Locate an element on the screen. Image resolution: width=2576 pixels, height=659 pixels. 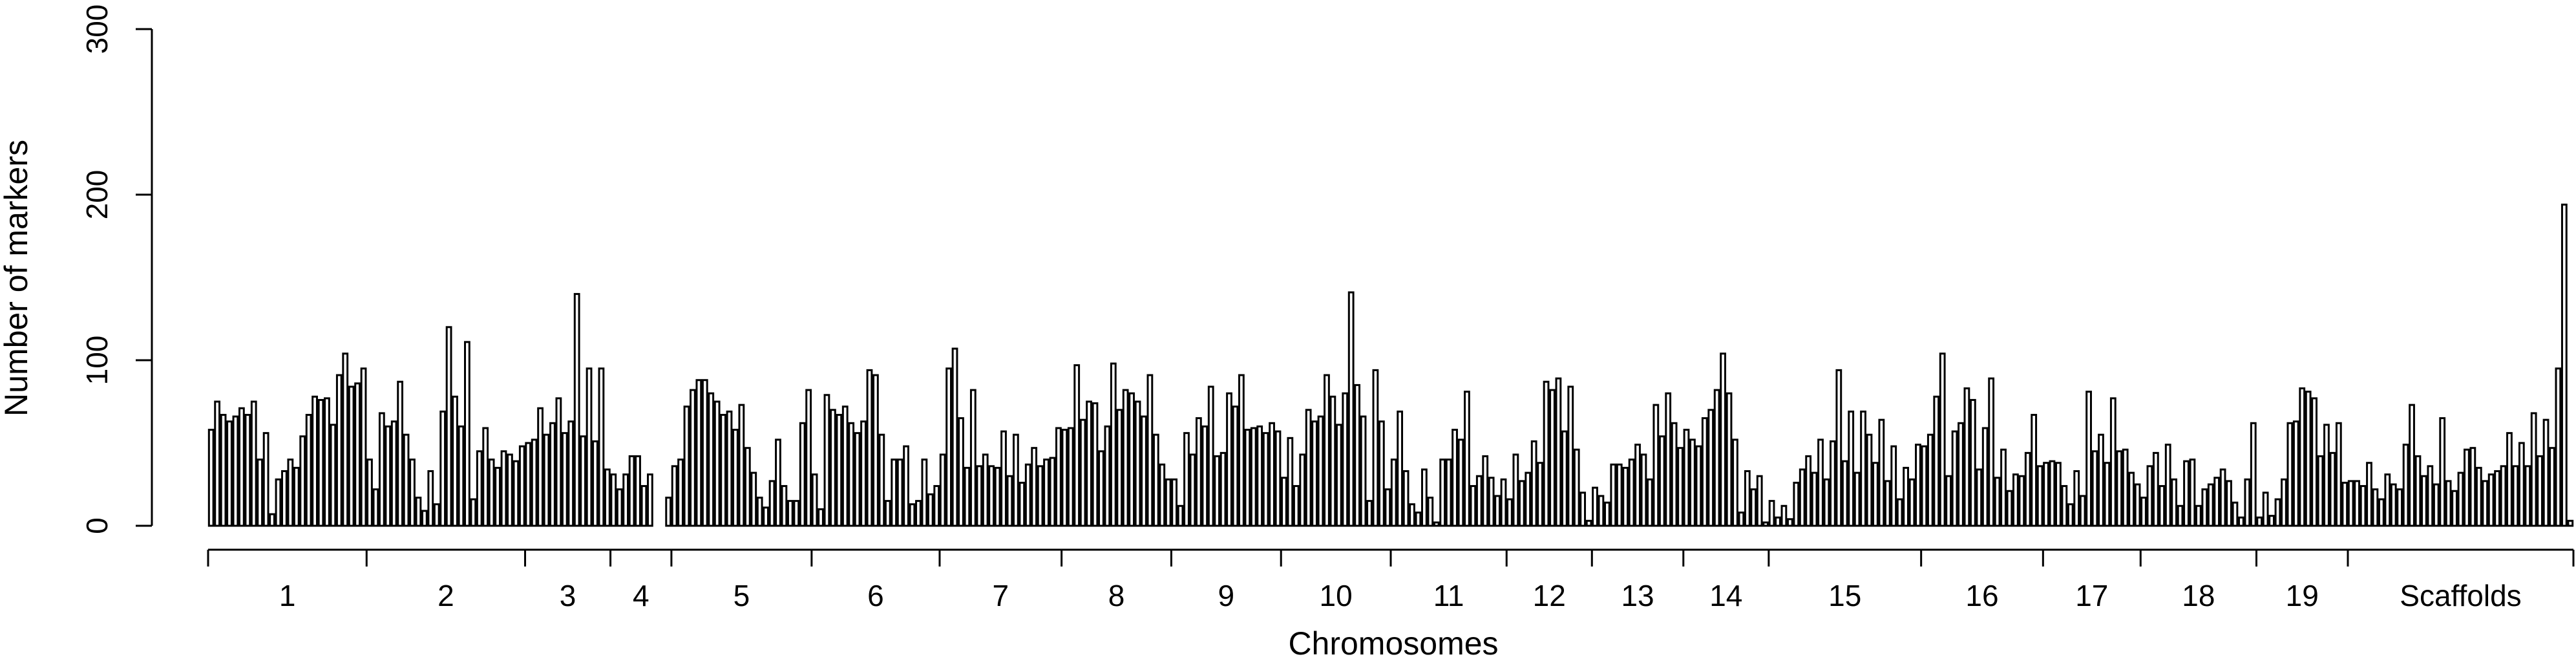
x-group-label: Scaffolds is located at coordinates (2460, 596).